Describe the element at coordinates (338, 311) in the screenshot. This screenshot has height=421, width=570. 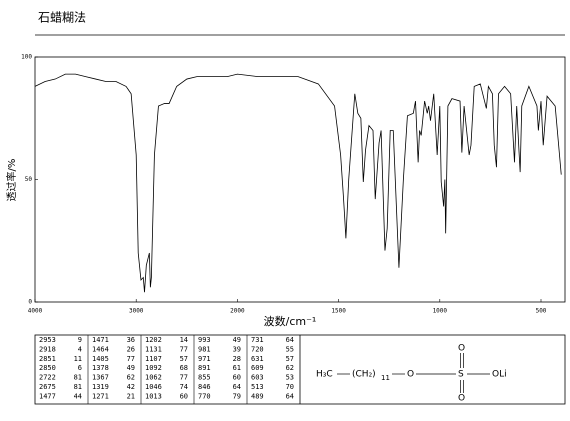
I see `x-tick-label: 1500` at that location.